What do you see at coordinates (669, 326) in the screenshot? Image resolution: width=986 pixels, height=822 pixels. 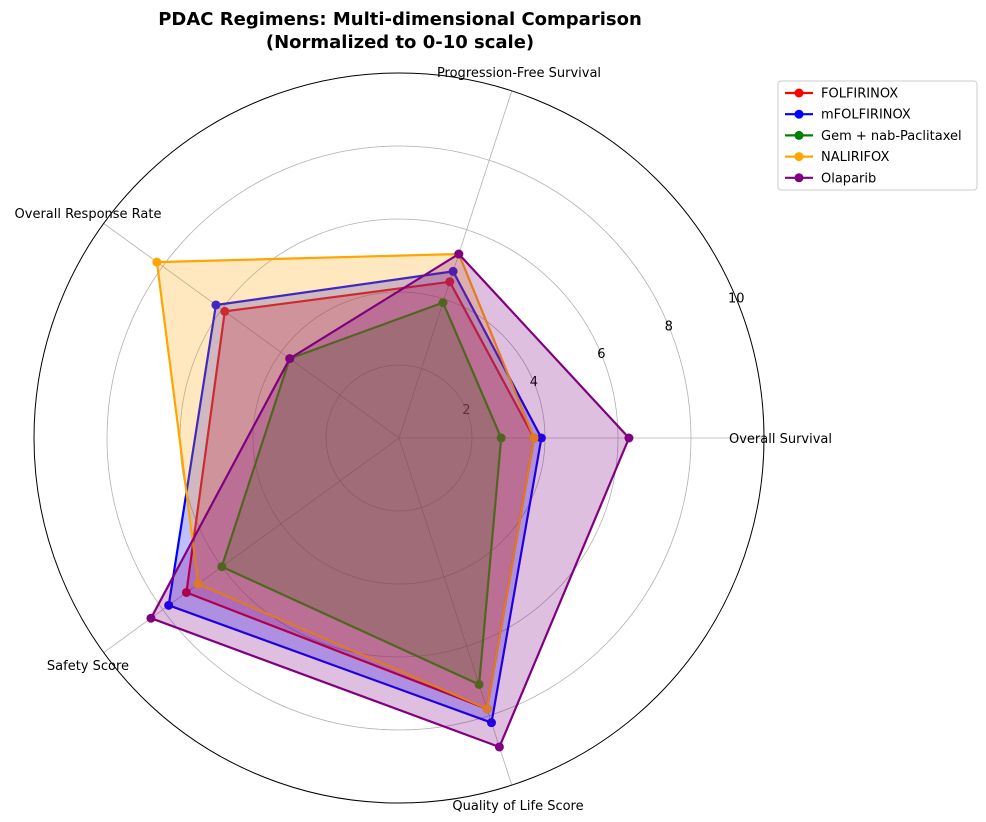 I see `radial-tick-label: 8` at bounding box center [669, 326].